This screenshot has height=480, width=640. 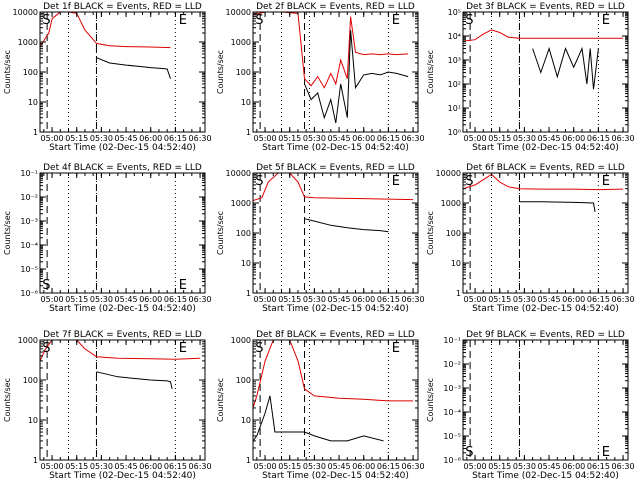 What do you see at coordinates (454, 108) in the screenshot?
I see `y-tick-label: 10¹` at bounding box center [454, 108].